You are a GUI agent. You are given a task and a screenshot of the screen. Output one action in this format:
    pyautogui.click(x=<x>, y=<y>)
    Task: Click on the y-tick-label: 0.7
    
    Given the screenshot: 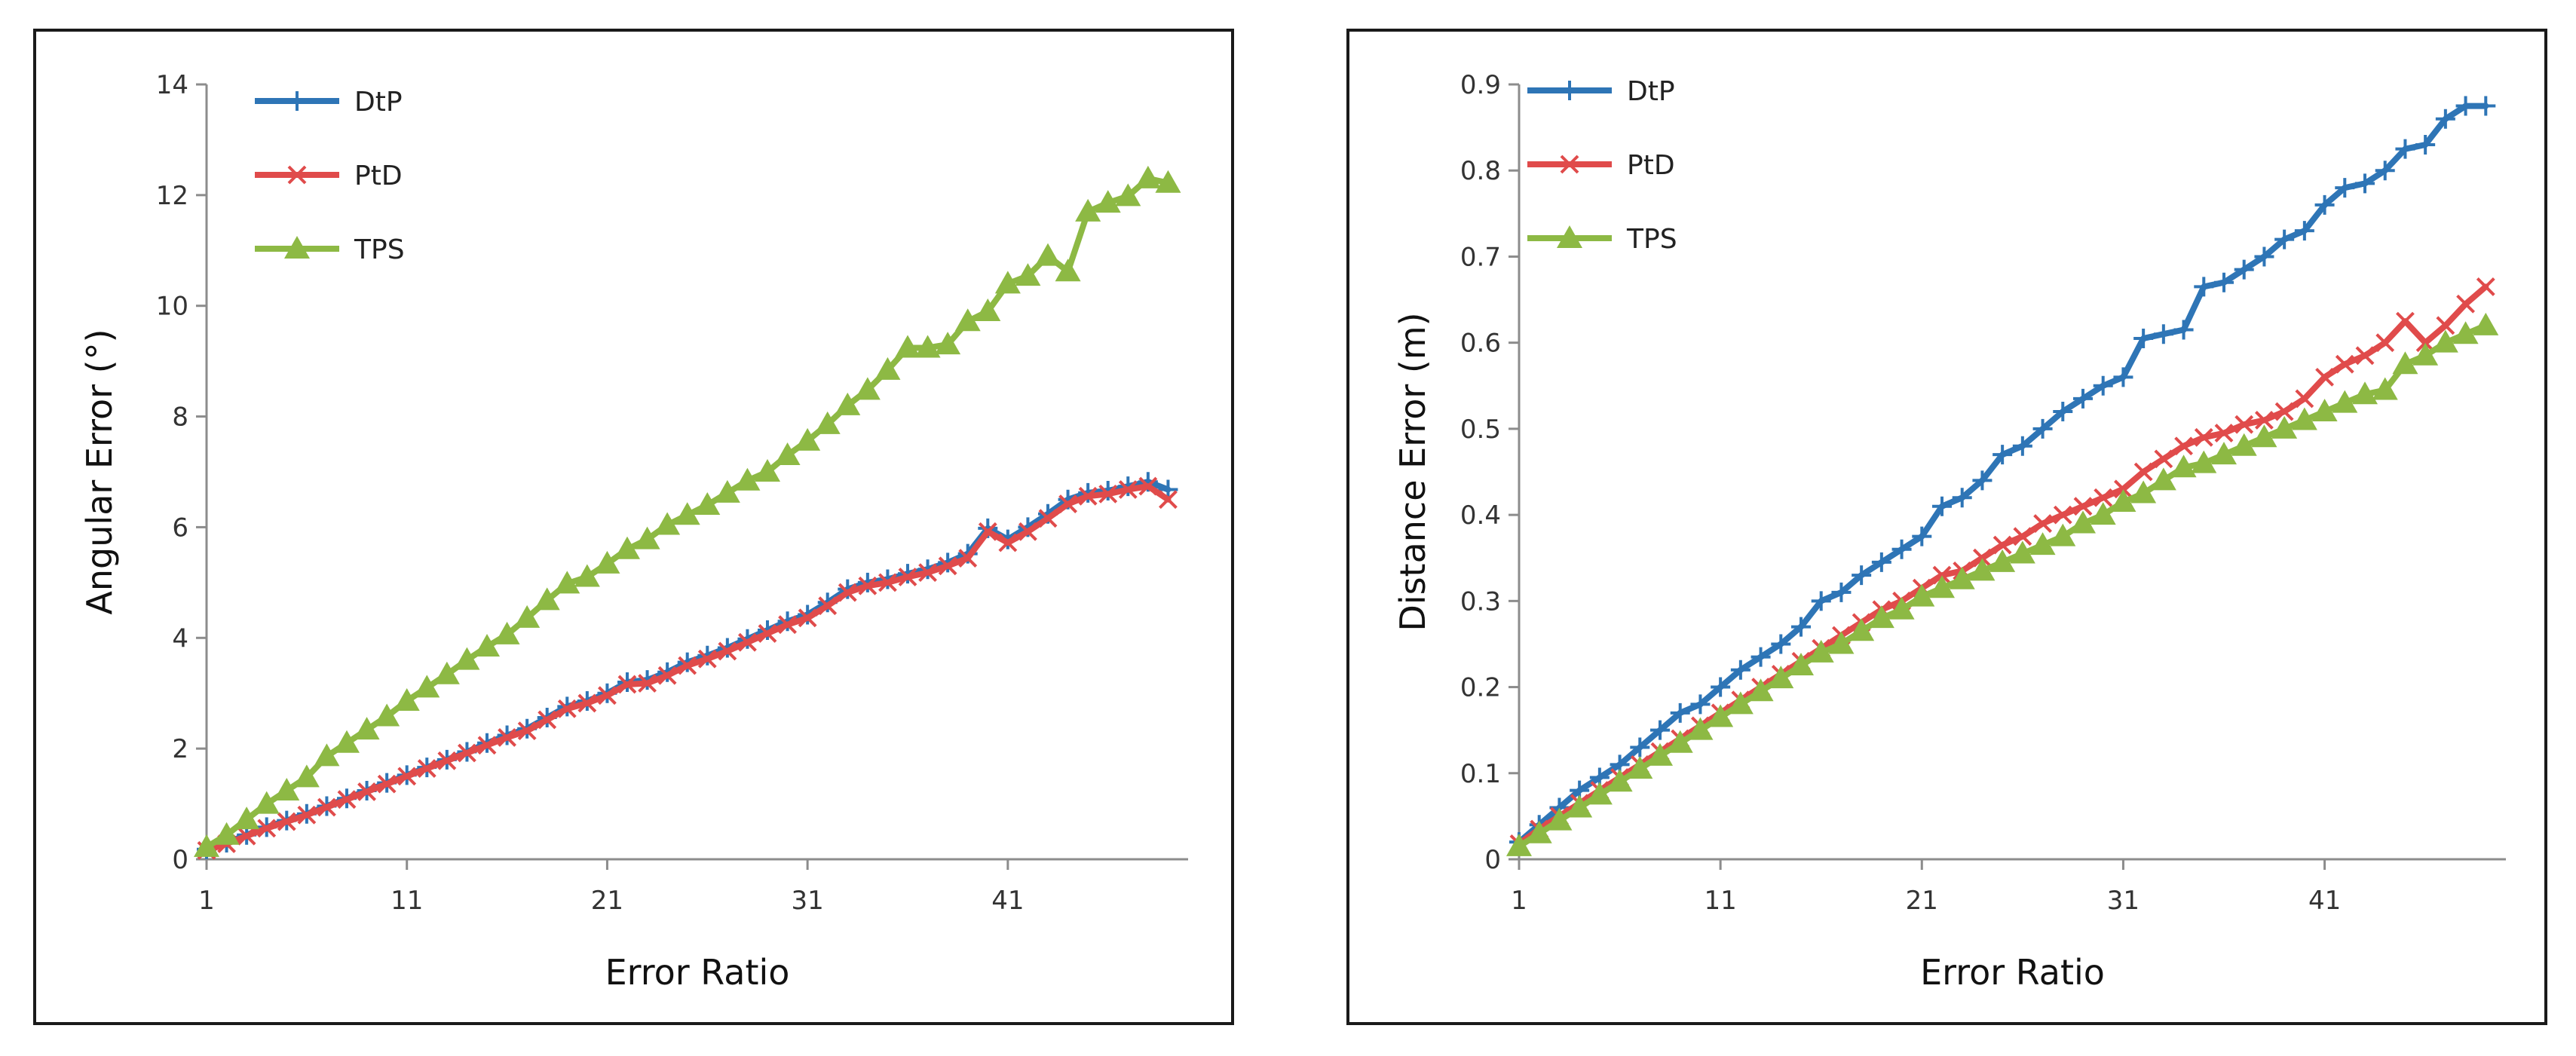 What is the action you would take?
    pyautogui.click(x=1480, y=257)
    